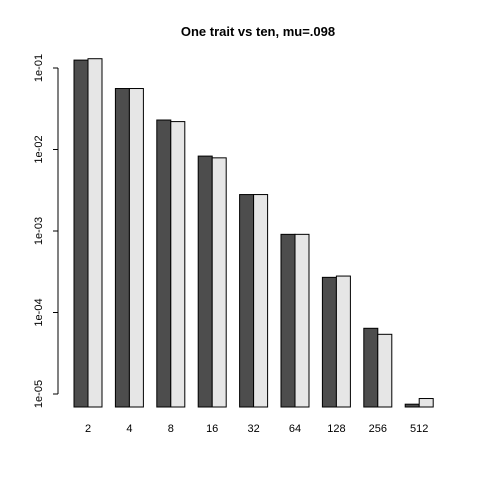  What do you see at coordinates (129, 429) in the screenshot?
I see `x-tick-label: 4` at bounding box center [129, 429].